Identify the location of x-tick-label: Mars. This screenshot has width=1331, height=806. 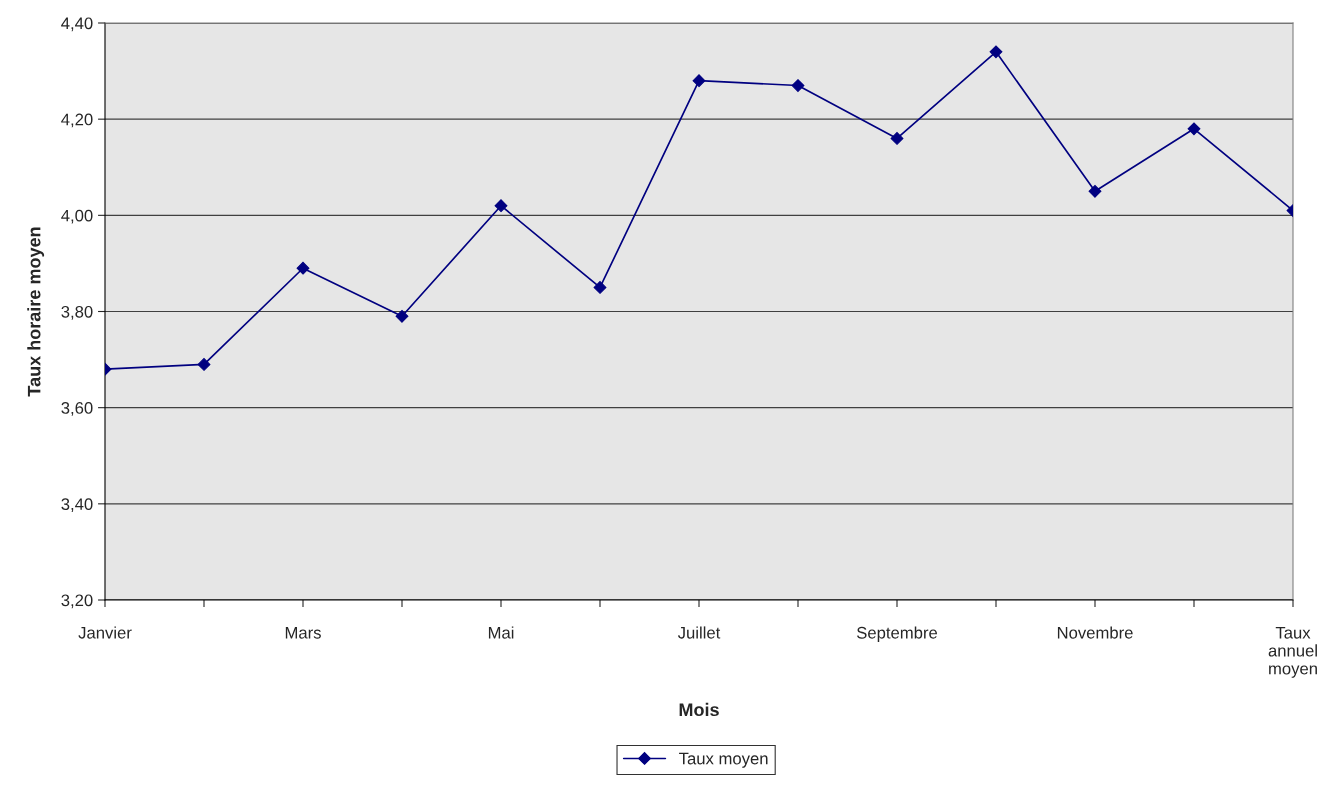
(303, 633).